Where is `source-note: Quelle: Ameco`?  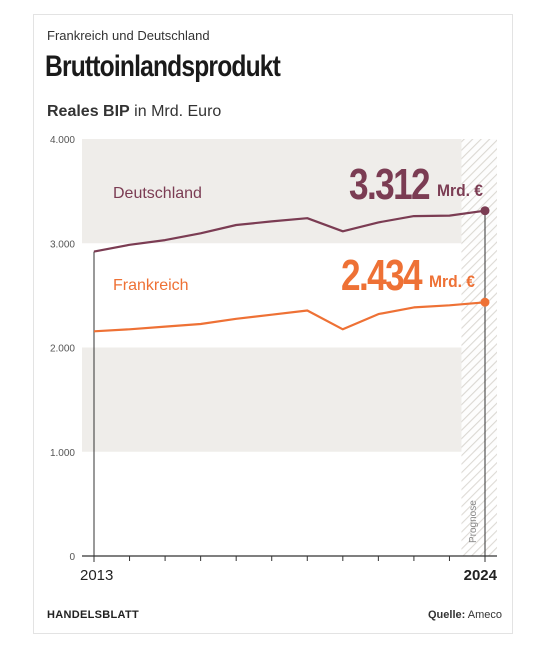
source-note: Quelle: Ameco is located at coordinates (465, 615).